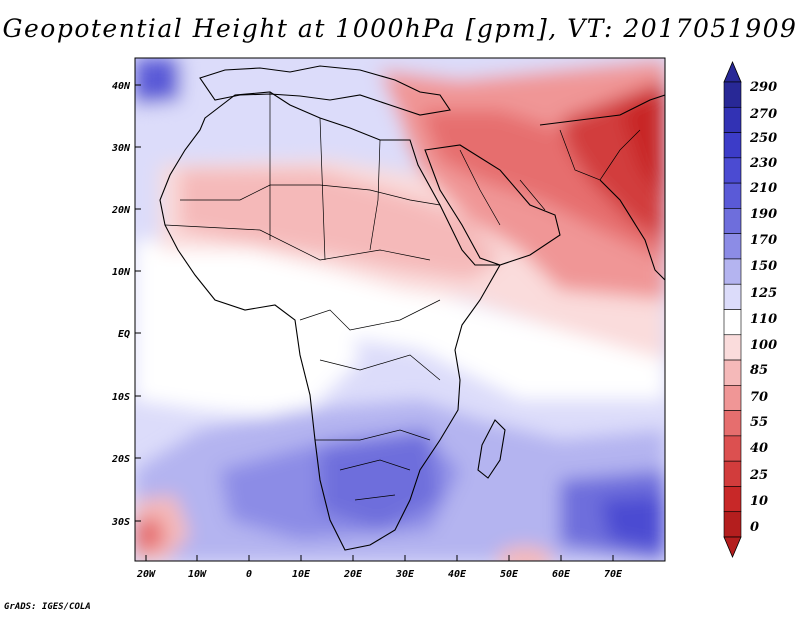  I want to click on longitude-axis: 20W 10W 0 10E 20E 30E 40E 50E 60E 70E, so click(379, 567).